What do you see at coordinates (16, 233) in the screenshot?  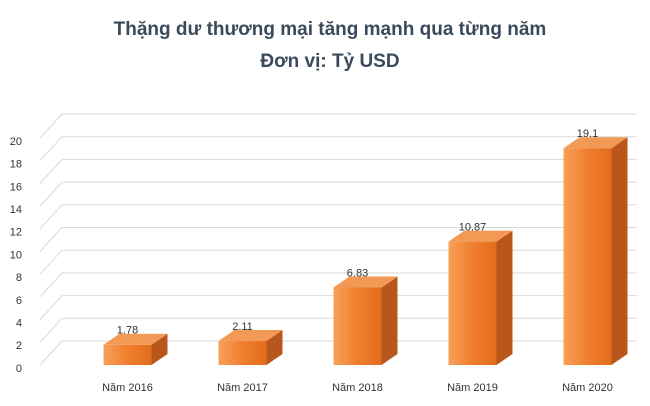 I see `y-tick-label: 12` at bounding box center [16, 233].